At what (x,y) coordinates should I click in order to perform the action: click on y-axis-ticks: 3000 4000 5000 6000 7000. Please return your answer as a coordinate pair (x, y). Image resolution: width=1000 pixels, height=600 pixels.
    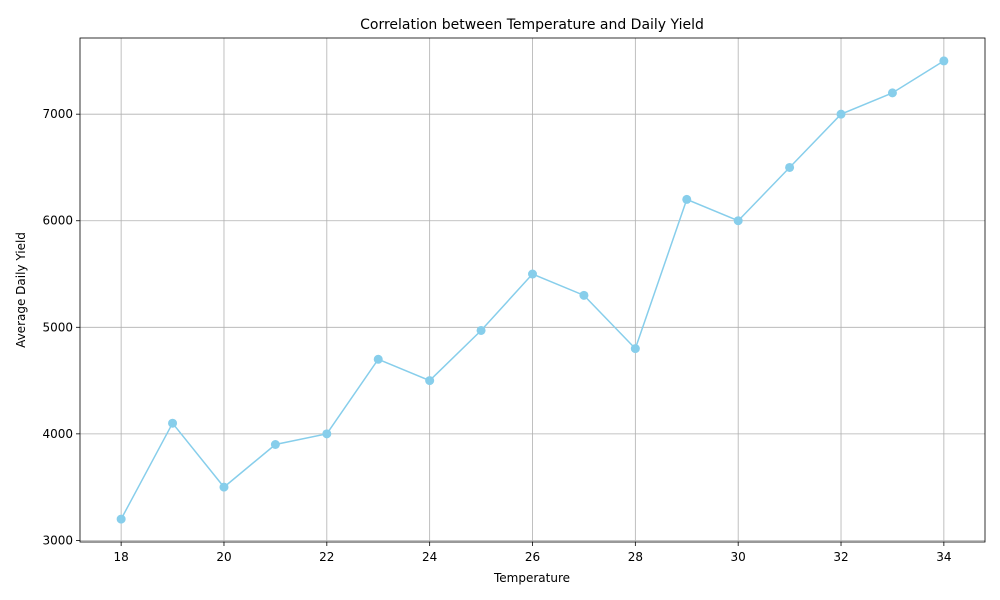
    Looking at the image, I should click on (61, 327).